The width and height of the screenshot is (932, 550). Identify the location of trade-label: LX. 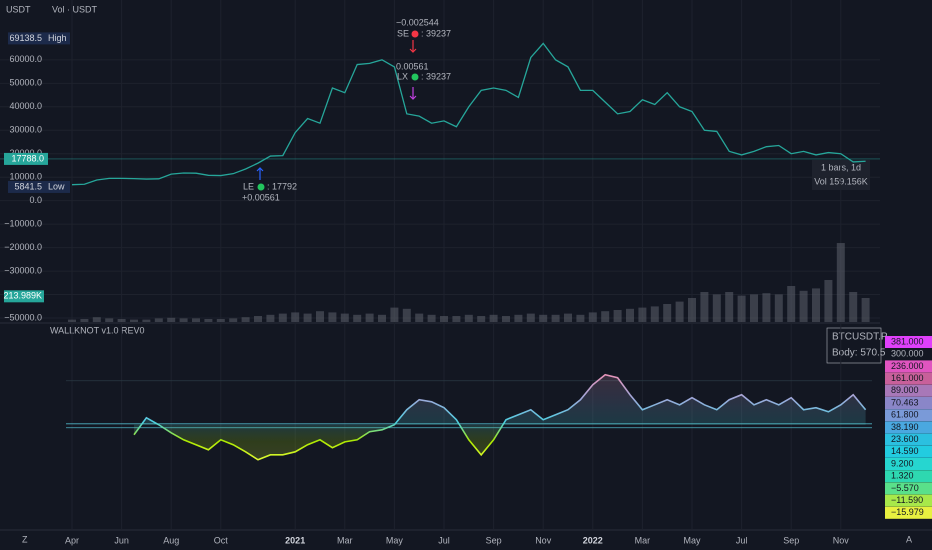
(402, 76).